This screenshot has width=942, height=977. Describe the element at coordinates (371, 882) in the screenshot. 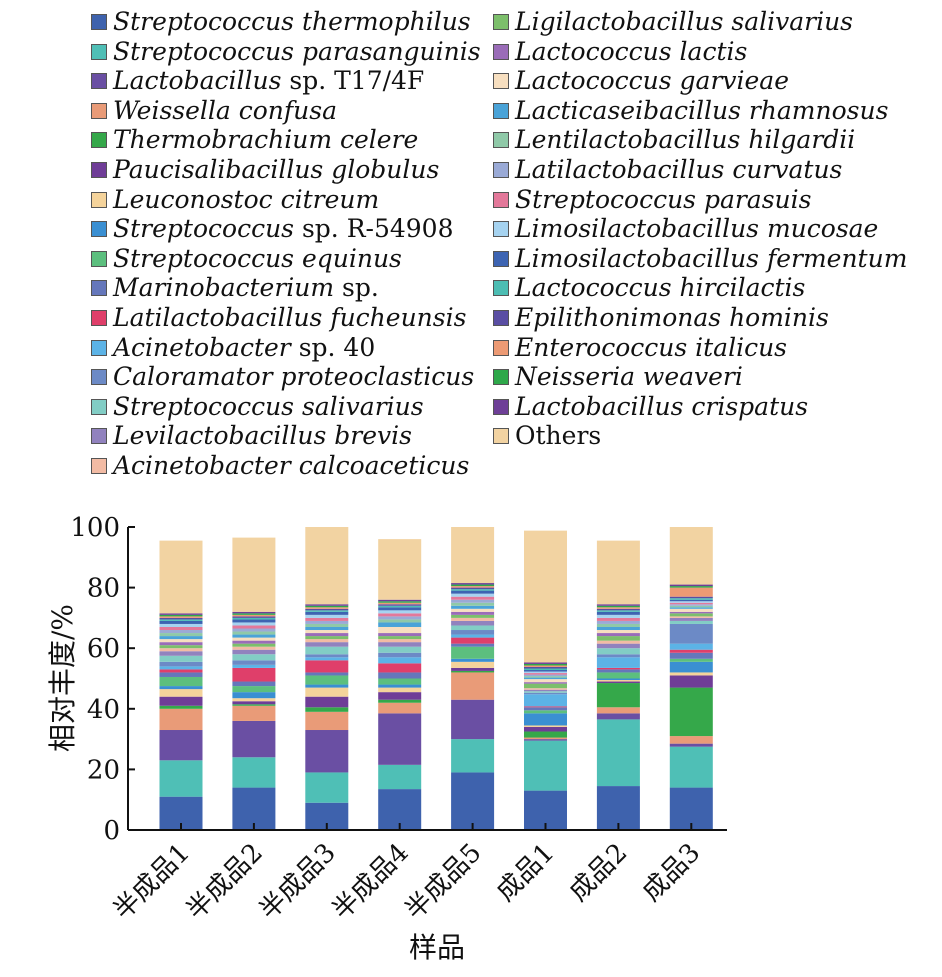

I see `x-tick-label: 半成品4` at that location.